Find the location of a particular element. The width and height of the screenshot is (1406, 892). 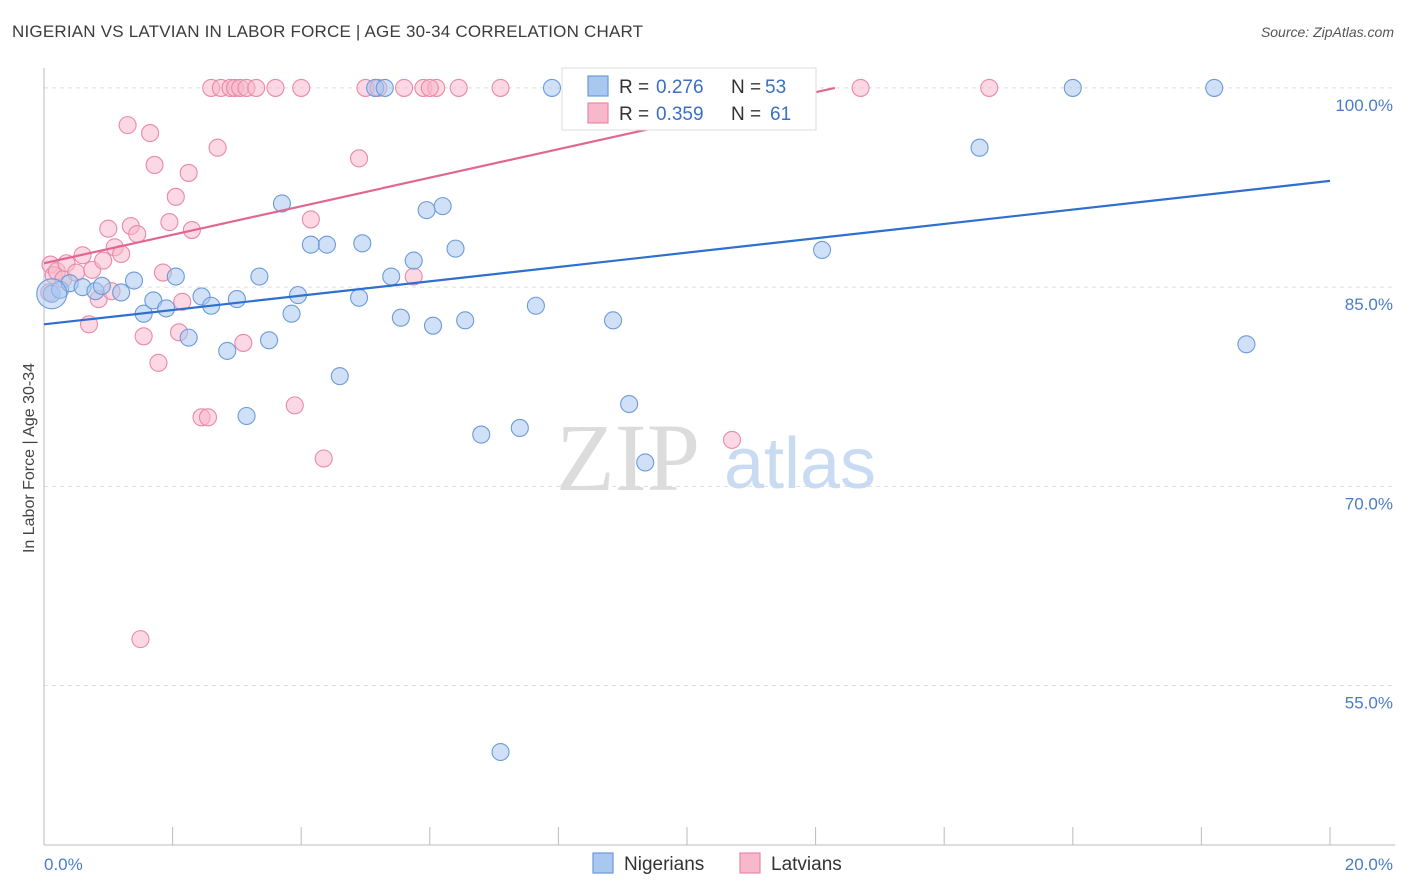

x-tick-label: 0.0% is located at coordinates (63, 864).